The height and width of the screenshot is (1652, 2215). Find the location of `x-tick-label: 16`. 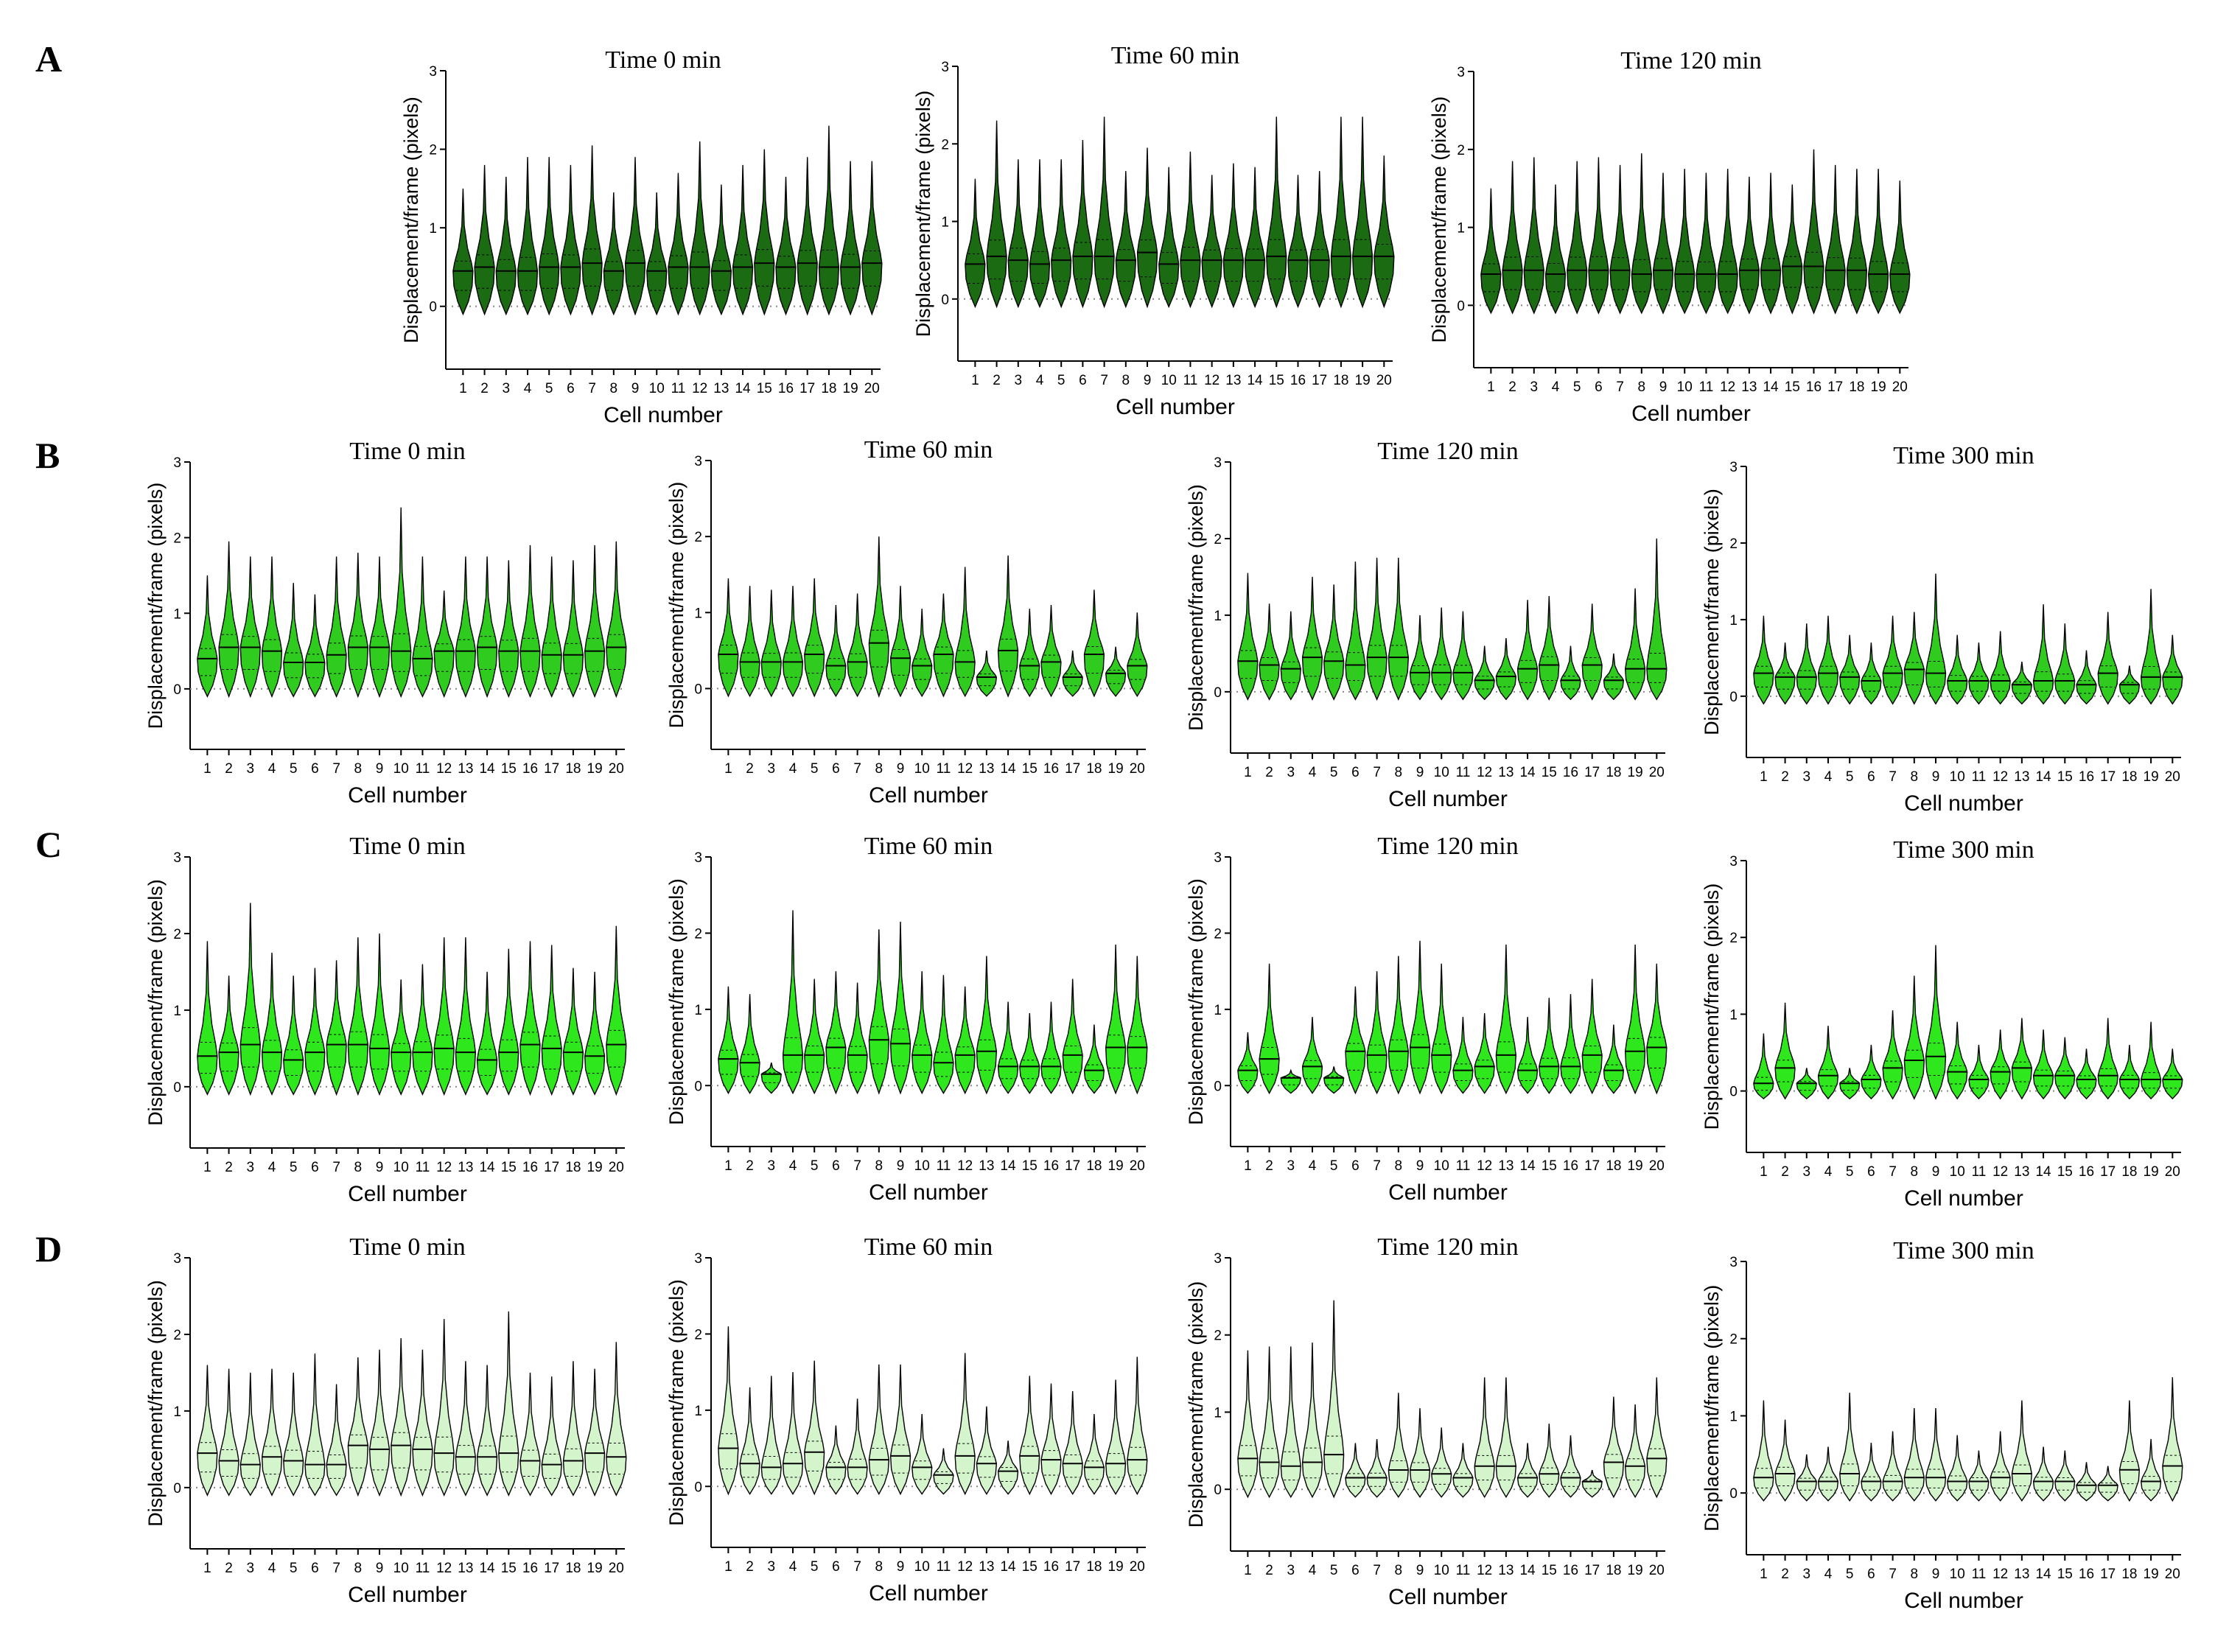

x-tick-label: 16 is located at coordinates (2086, 1575).